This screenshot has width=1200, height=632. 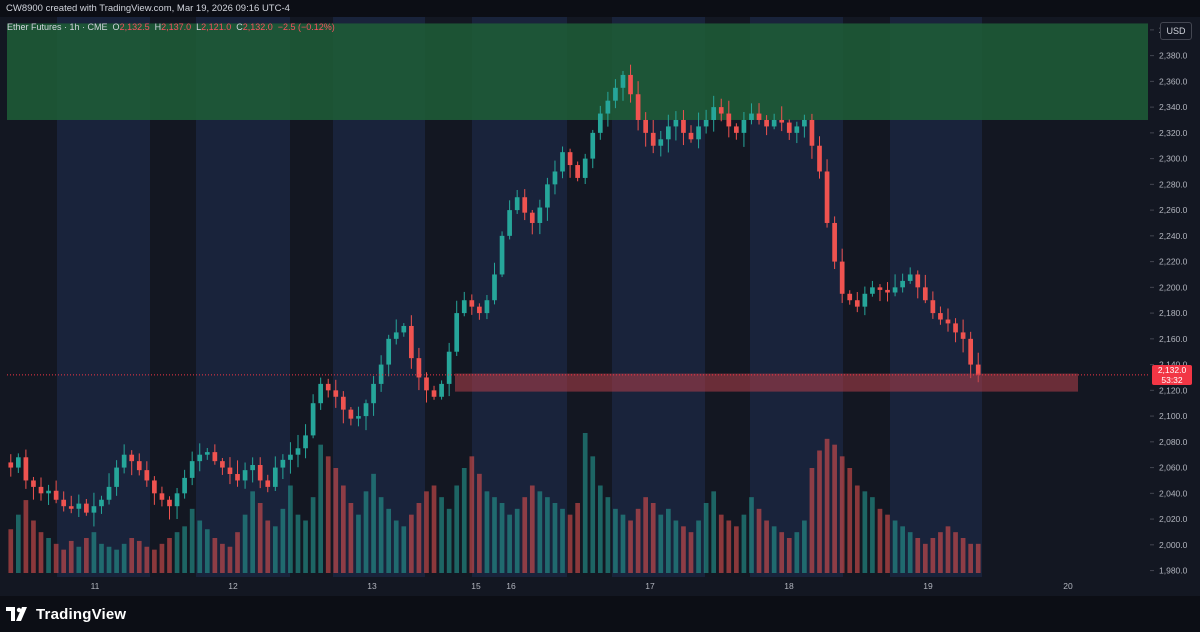 I want to click on price-tick-label-1: 2,000.0, so click(x=1173, y=545).